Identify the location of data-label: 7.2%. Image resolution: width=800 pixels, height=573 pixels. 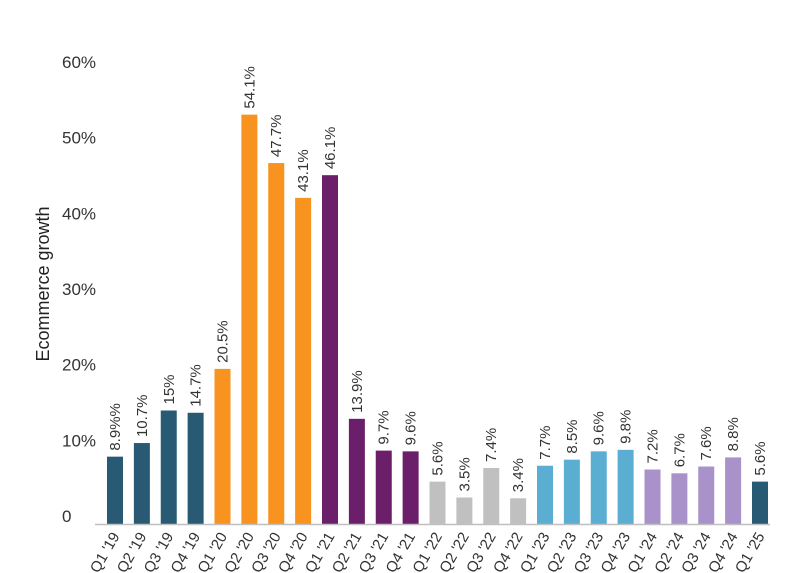
(653, 446).